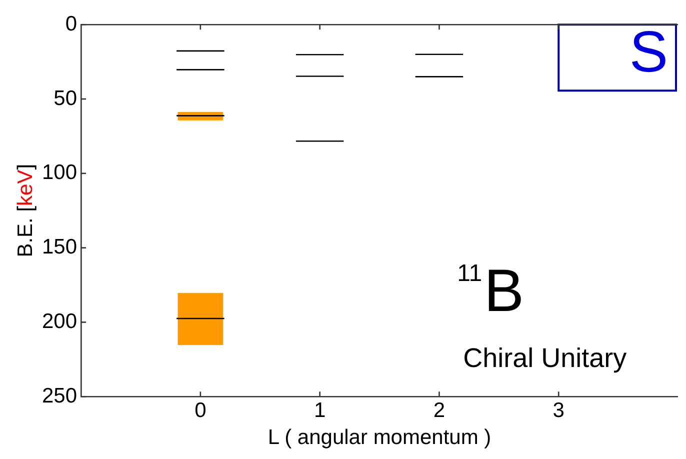  What do you see at coordinates (25, 211) in the screenshot?
I see `y-axis-title: B.E. [keV]` at bounding box center [25, 211].